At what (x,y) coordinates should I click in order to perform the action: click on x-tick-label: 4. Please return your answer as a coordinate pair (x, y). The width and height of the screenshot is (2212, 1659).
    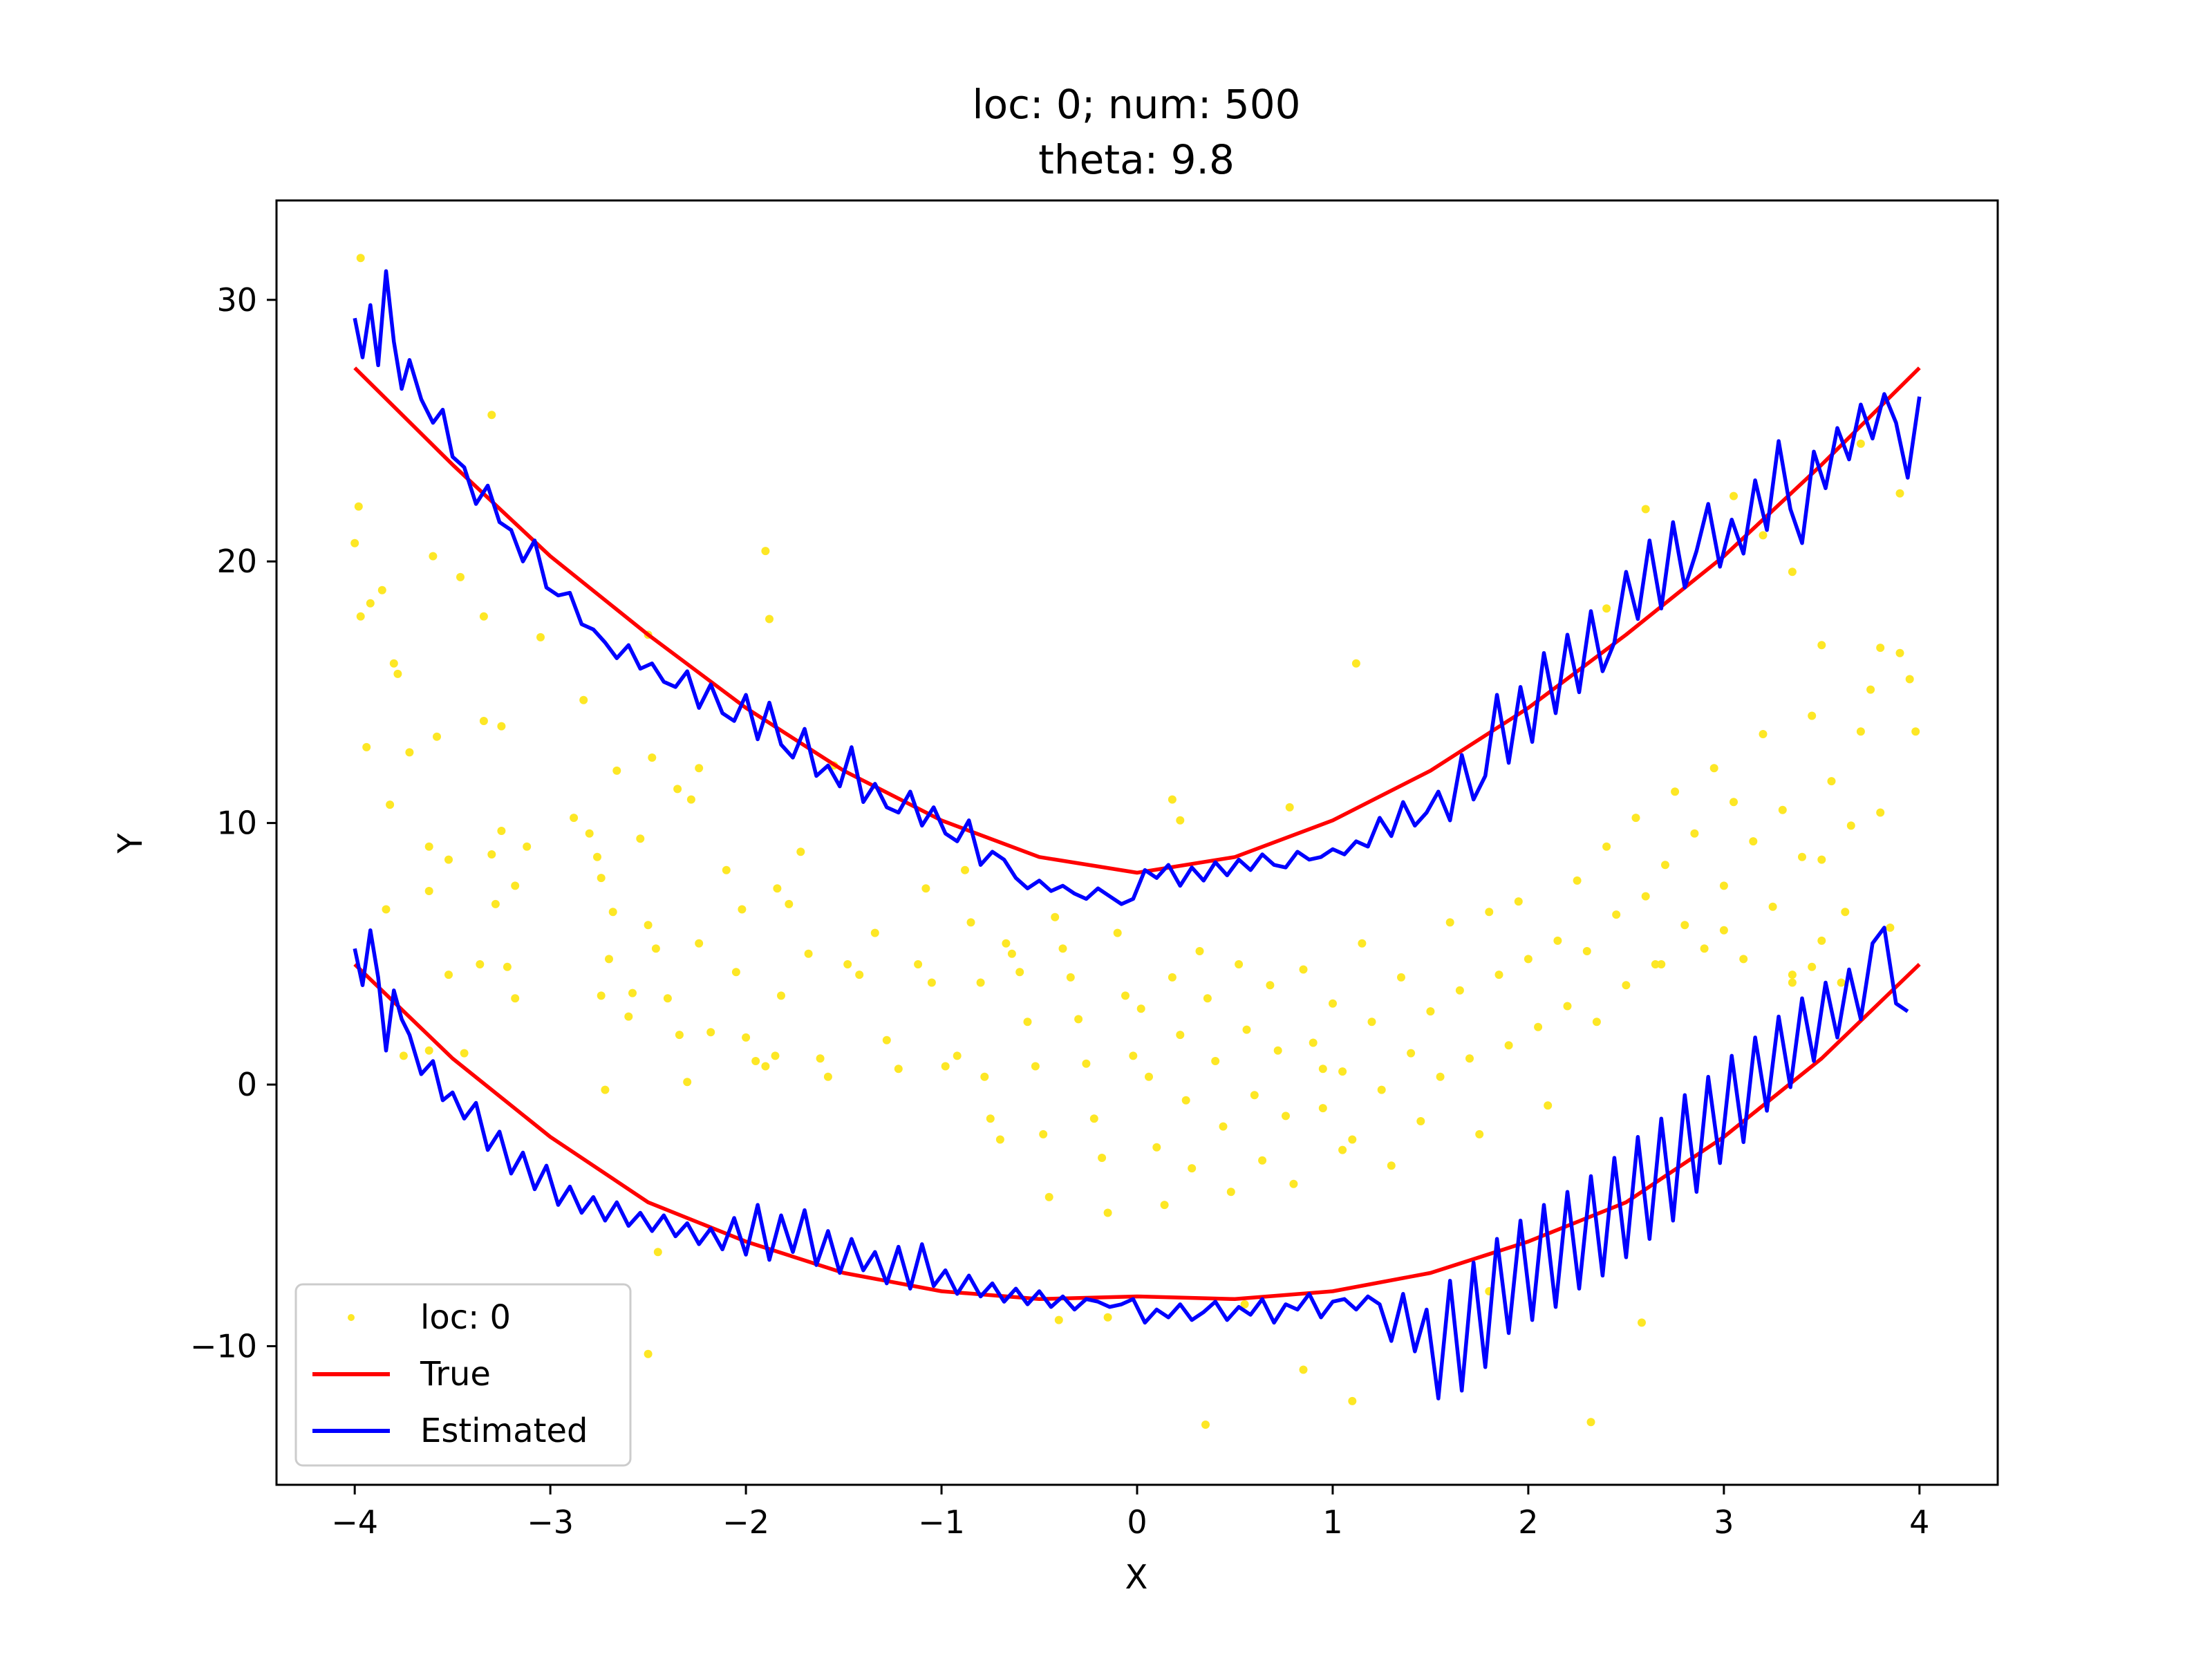
    Looking at the image, I should click on (1919, 1522).